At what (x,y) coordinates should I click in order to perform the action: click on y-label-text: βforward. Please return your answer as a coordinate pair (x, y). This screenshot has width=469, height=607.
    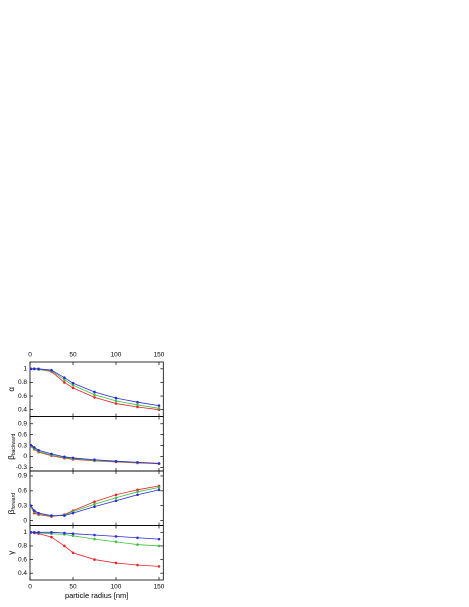
    Looking at the image, I should click on (12, 504).